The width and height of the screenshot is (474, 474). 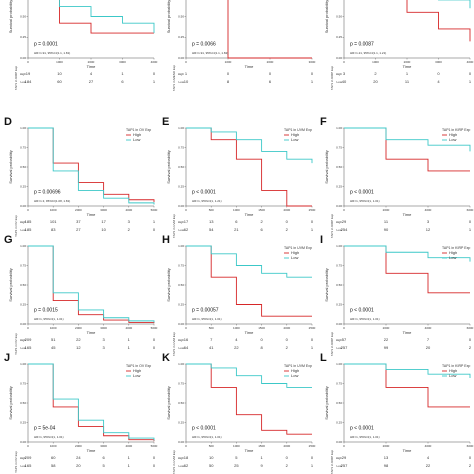 What do you see at coordinates (138, 366) in the screenshot?
I see `legend-title: TAP1 in OV Exp` at bounding box center [138, 366].